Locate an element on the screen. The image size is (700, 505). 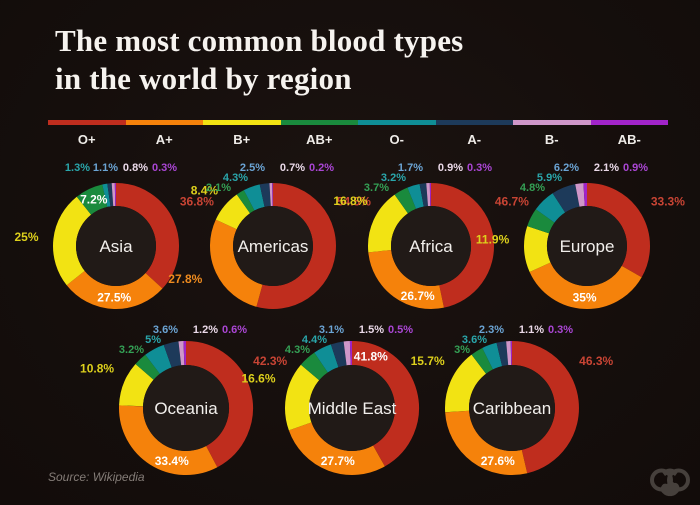
europe-segment-a is located at coordinates (585, 285).